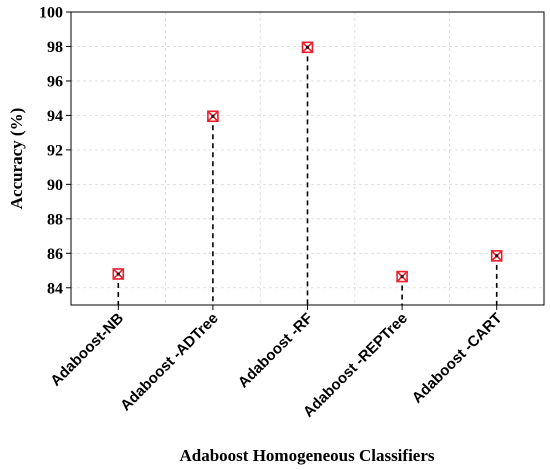 The height and width of the screenshot is (470, 550). I want to click on y-tick-label: 98, so click(55, 47).